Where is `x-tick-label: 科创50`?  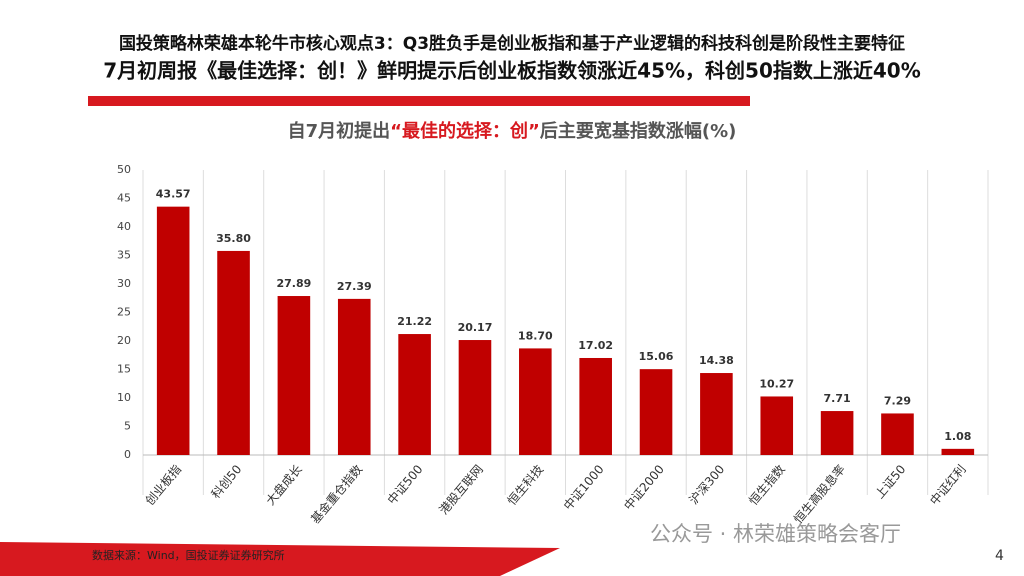 x-tick-label: 科创50 is located at coordinates (227, 481).